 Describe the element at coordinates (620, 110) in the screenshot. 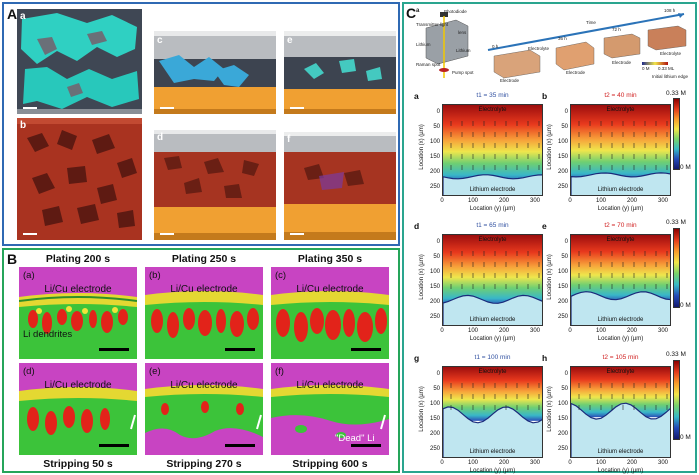

I see `electrolyte-label: Electrolyte` at that location.